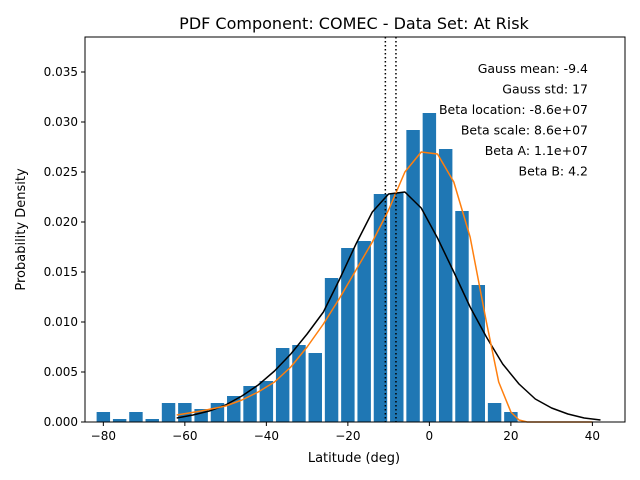 The image size is (640, 480). I want to click on x-tick-label: 20, so click(510, 436).